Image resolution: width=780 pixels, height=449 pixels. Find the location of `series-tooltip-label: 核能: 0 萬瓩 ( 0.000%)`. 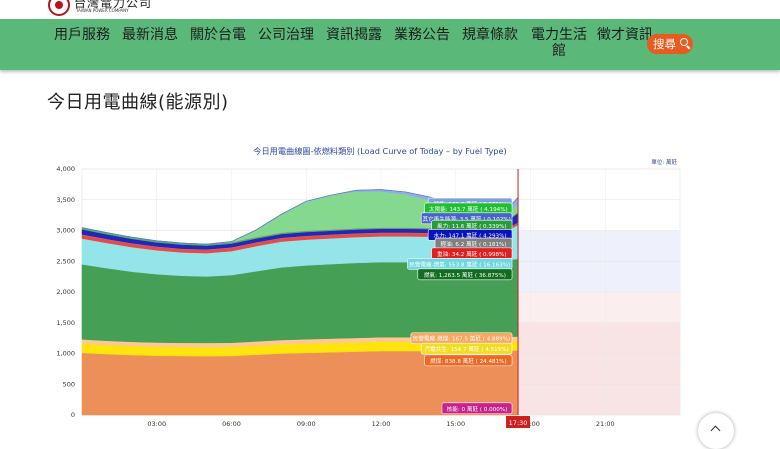

series-tooltip-label: 核能: 0 萬瓩 ( 0.000%) is located at coordinates (477, 409).